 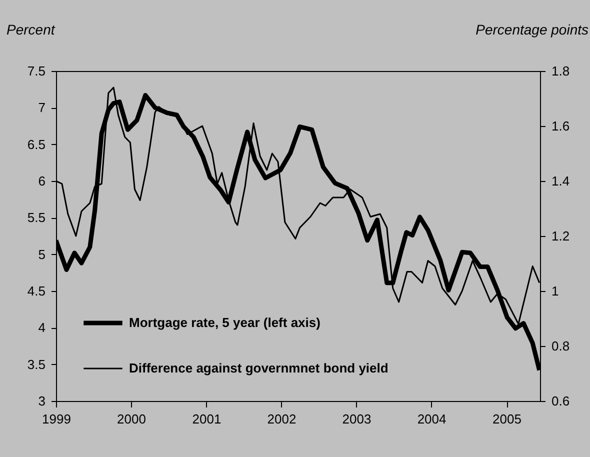 I want to click on y-tick-label: 4, so click(x=42, y=328).